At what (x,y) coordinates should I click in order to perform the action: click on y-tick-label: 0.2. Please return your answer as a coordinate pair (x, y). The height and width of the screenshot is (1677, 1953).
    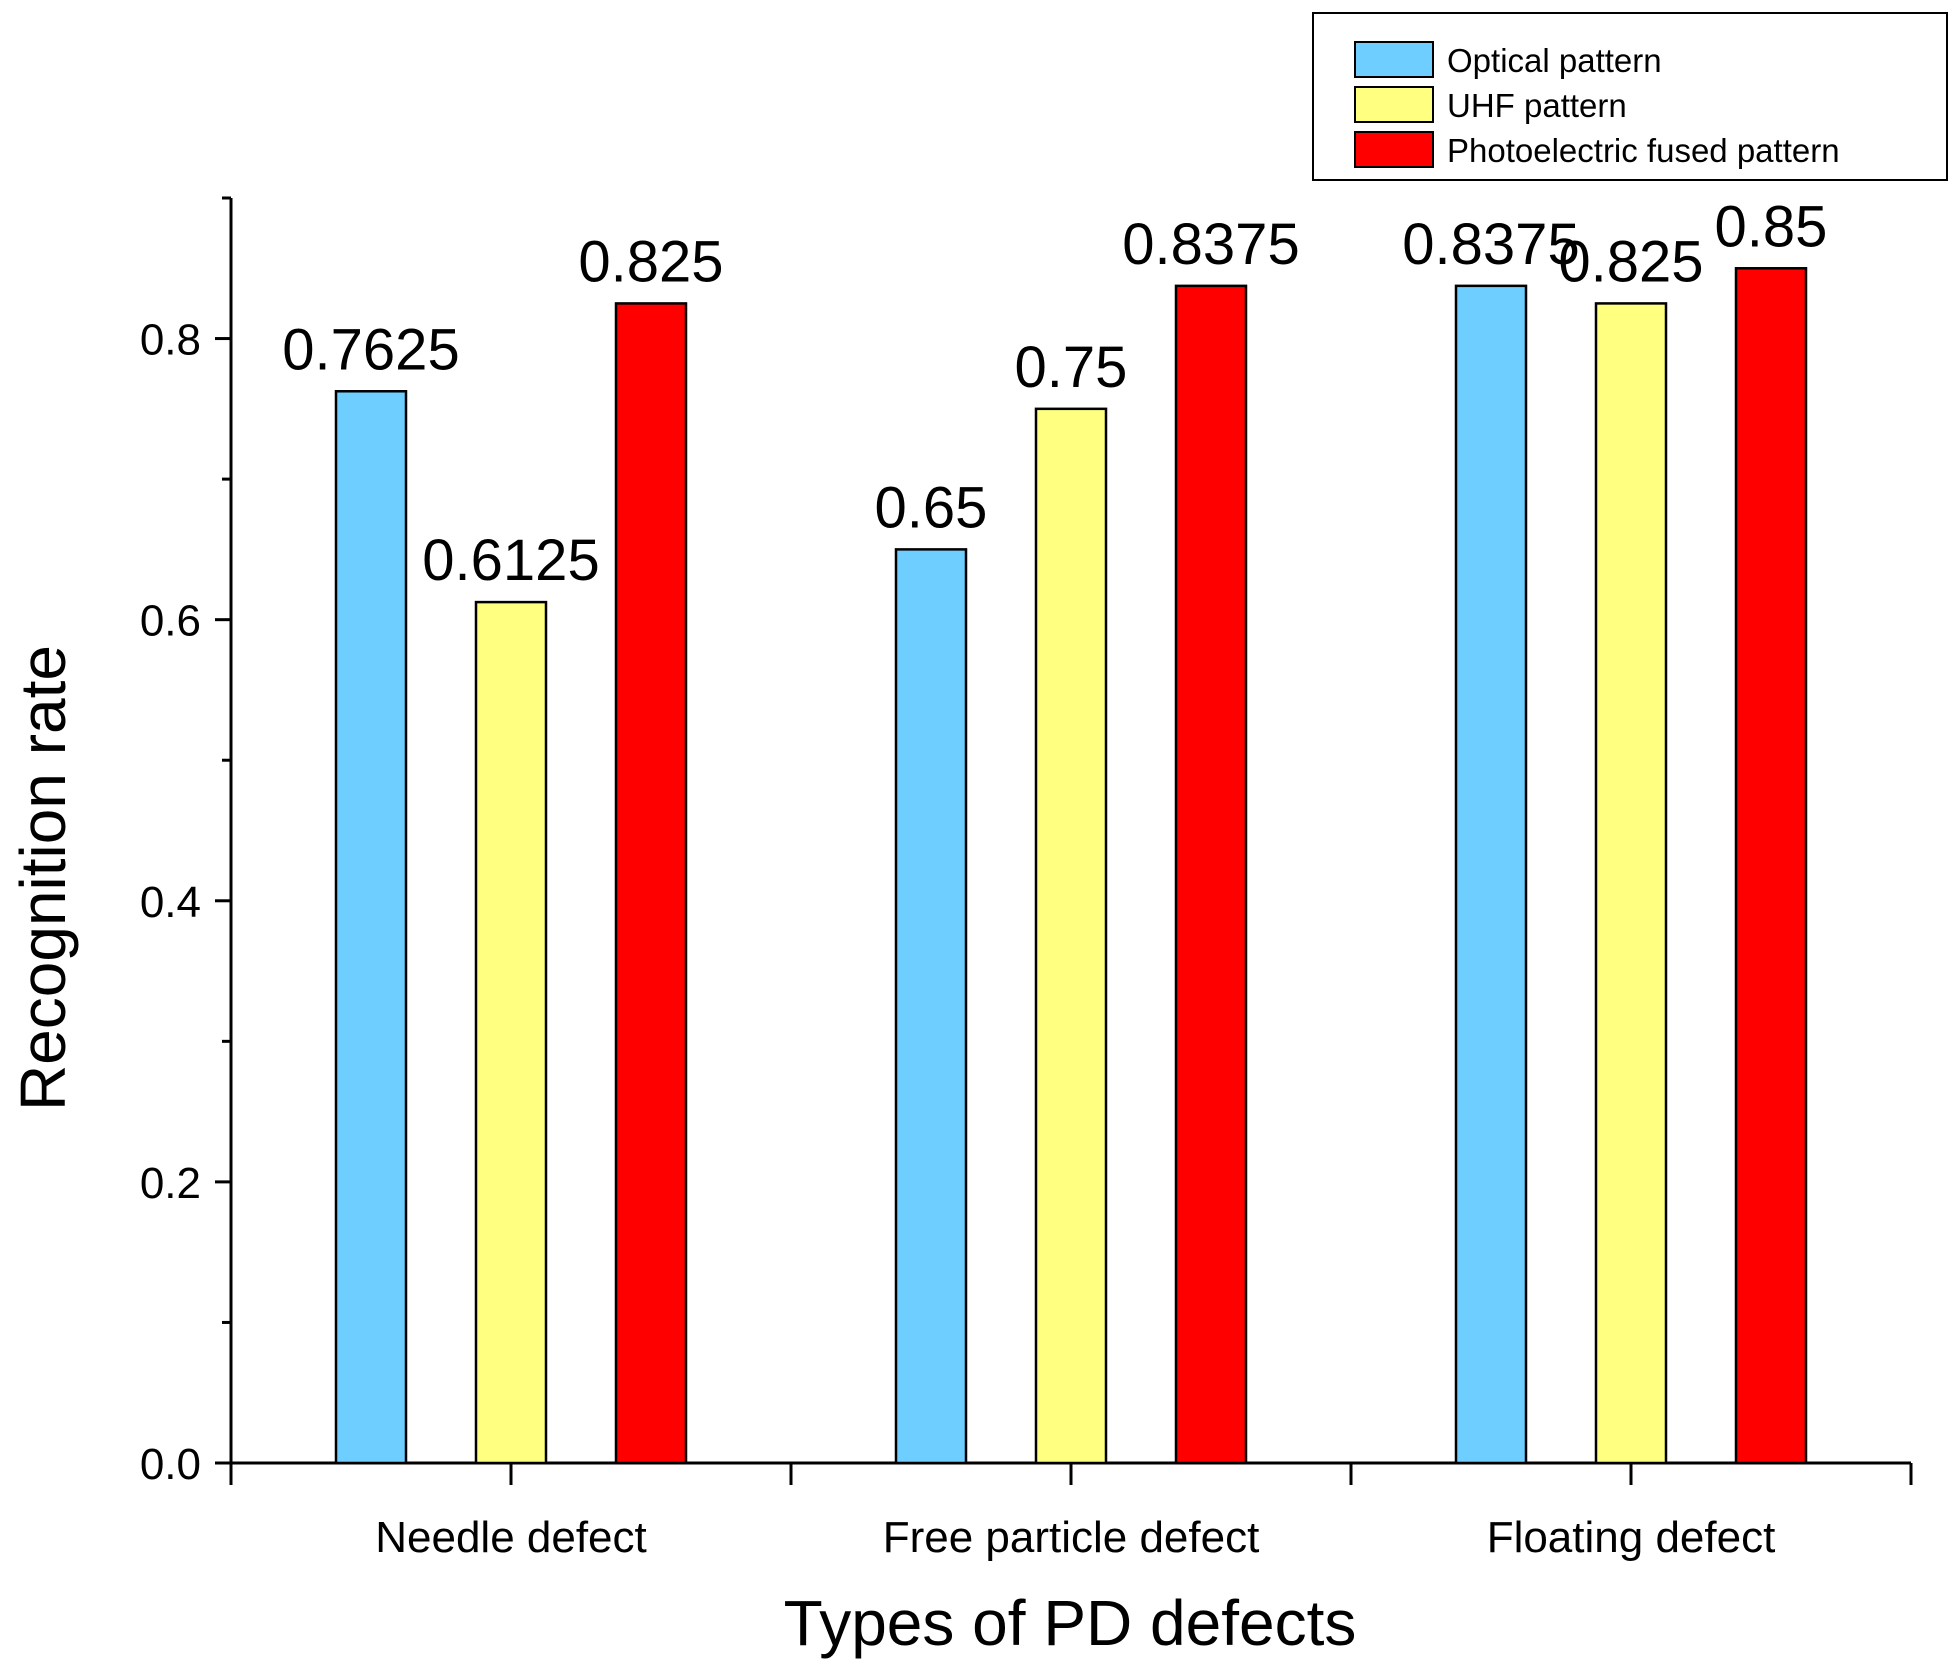
    Looking at the image, I should click on (170, 1183).